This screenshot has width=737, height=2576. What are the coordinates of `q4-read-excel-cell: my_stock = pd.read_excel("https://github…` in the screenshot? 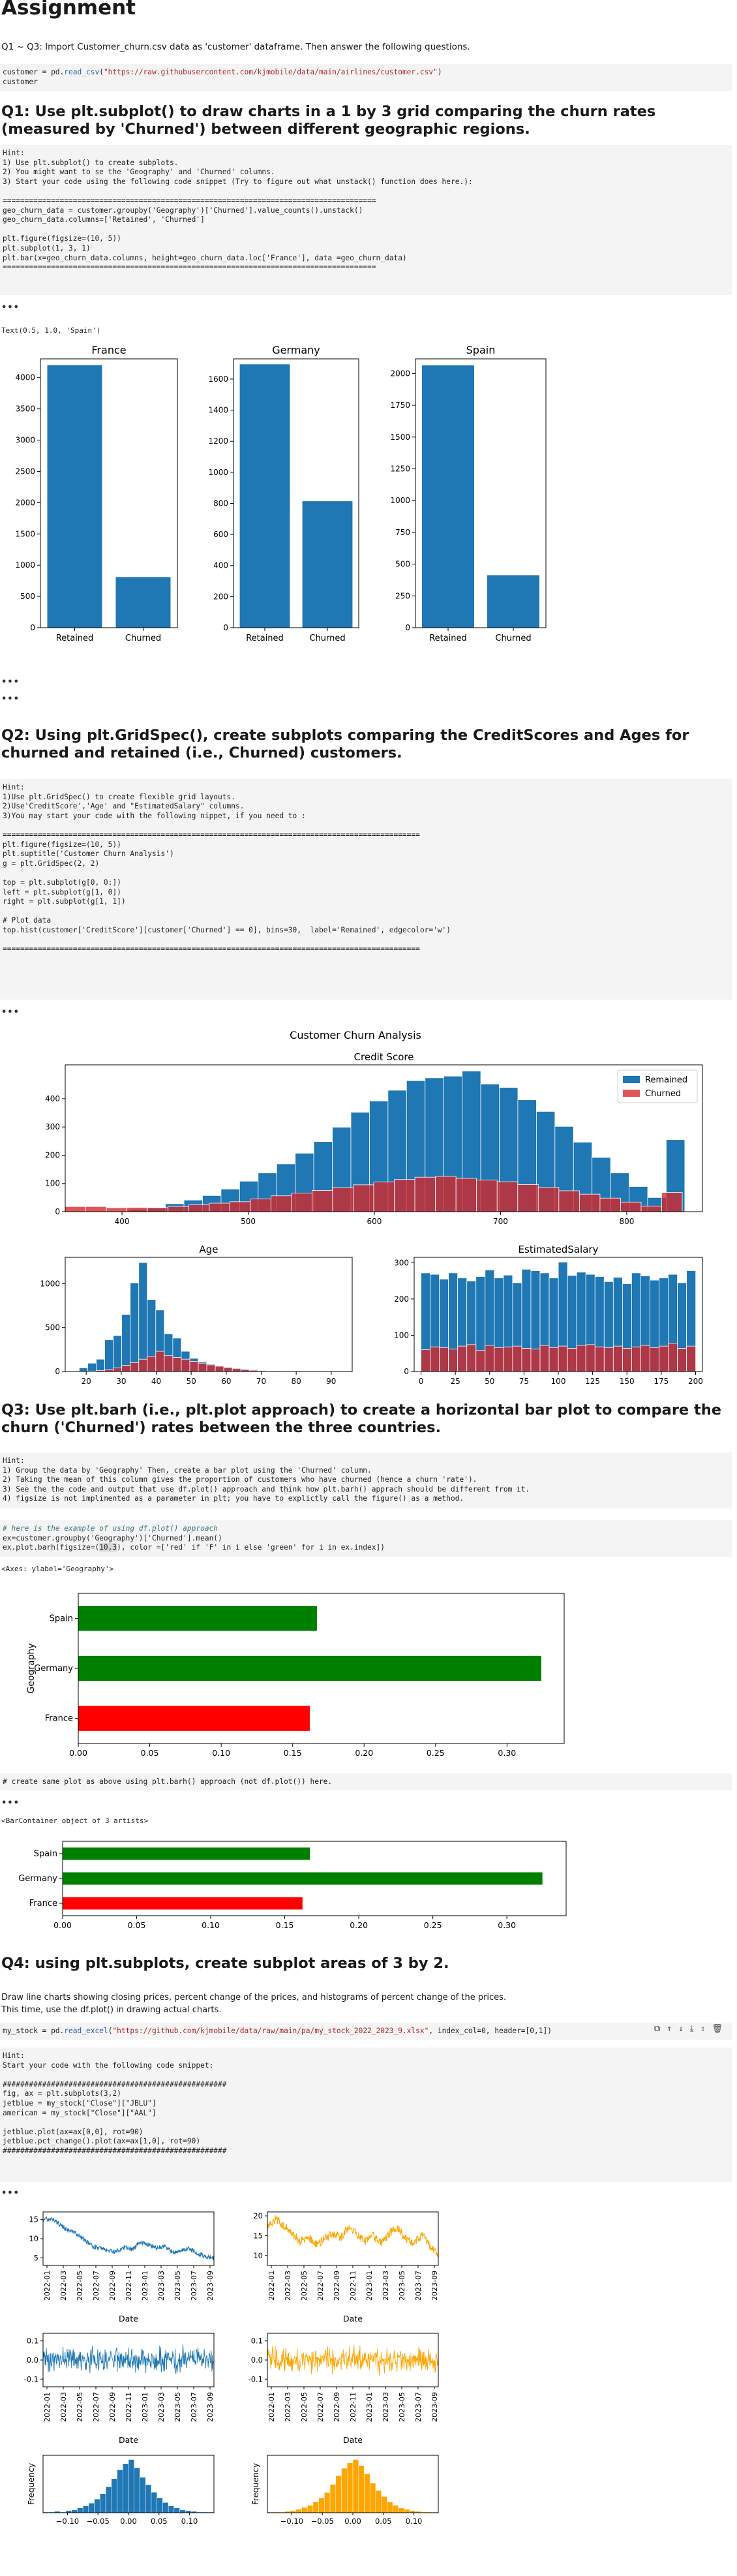 It's located at (366, 2031).